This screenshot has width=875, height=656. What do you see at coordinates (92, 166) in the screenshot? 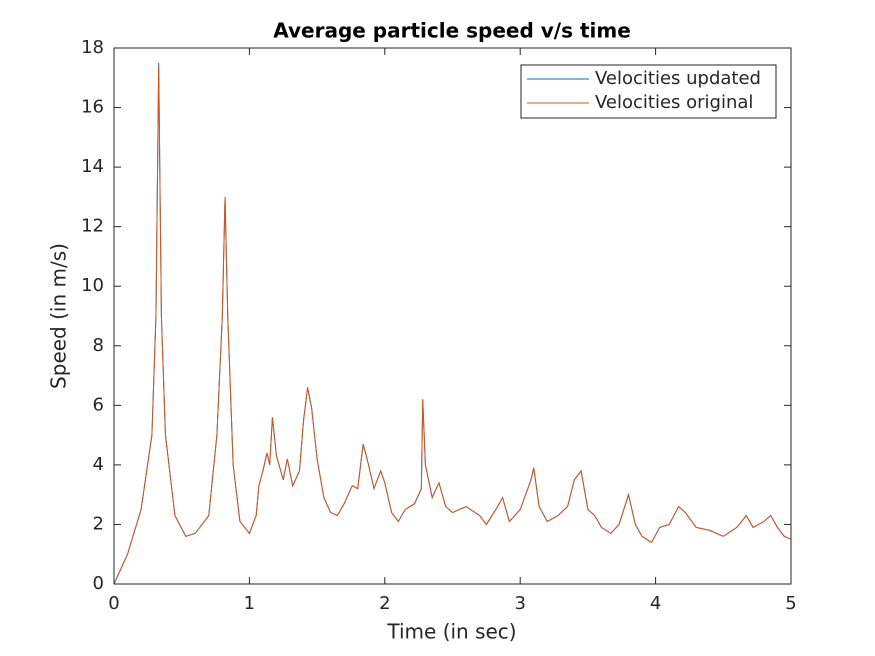
I see `y-tick-label: 14` at bounding box center [92, 166].